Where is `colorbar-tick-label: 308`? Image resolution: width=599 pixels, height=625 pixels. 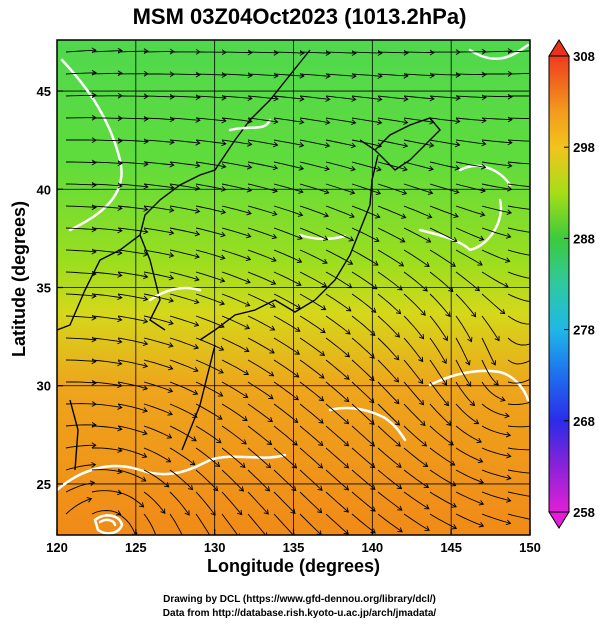 colorbar-tick-label: 308 is located at coordinates (584, 56).